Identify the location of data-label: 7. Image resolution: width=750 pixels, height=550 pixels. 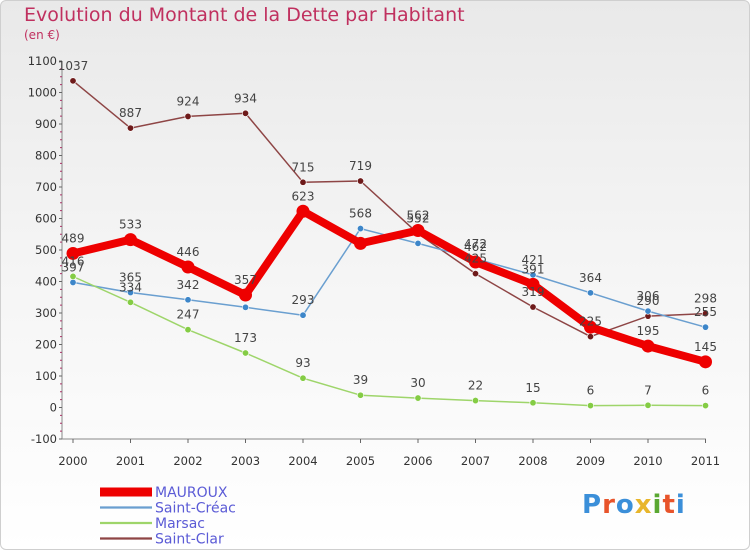
(648, 390).